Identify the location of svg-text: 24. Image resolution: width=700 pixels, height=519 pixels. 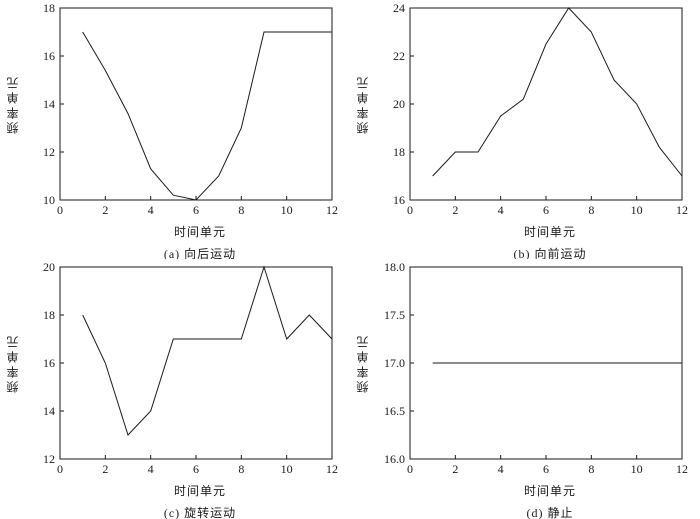
(399, 8).